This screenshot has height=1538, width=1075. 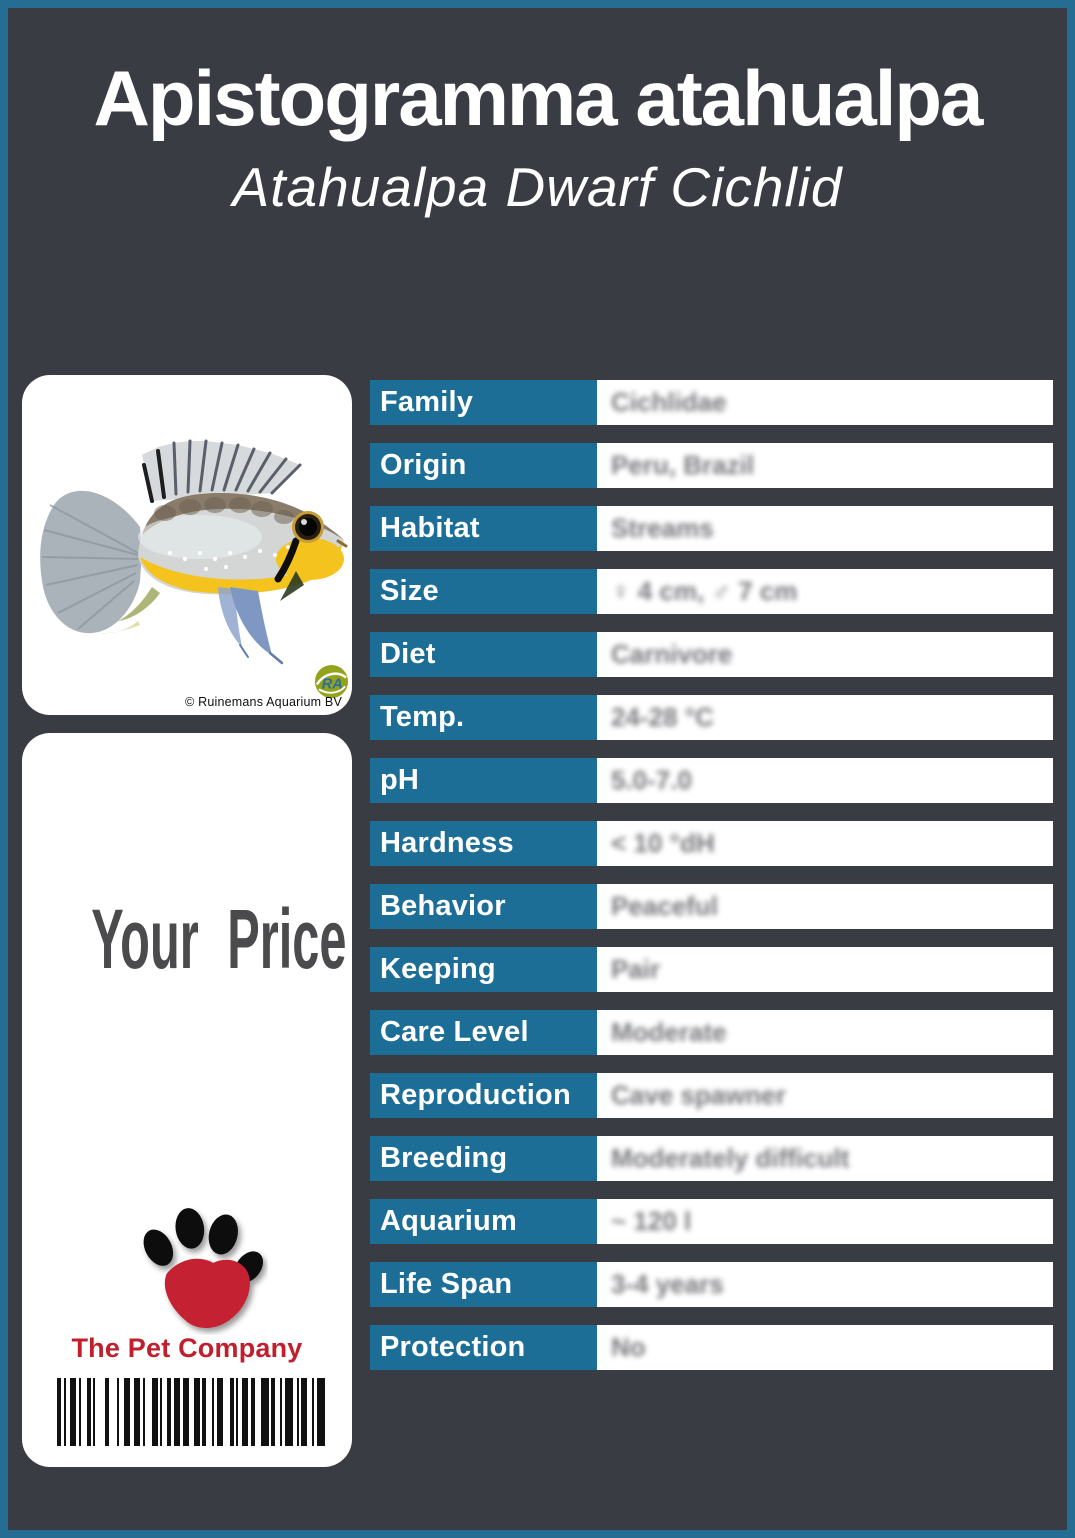 I want to click on table-row: Protection No, so click(x=711, y=1347).